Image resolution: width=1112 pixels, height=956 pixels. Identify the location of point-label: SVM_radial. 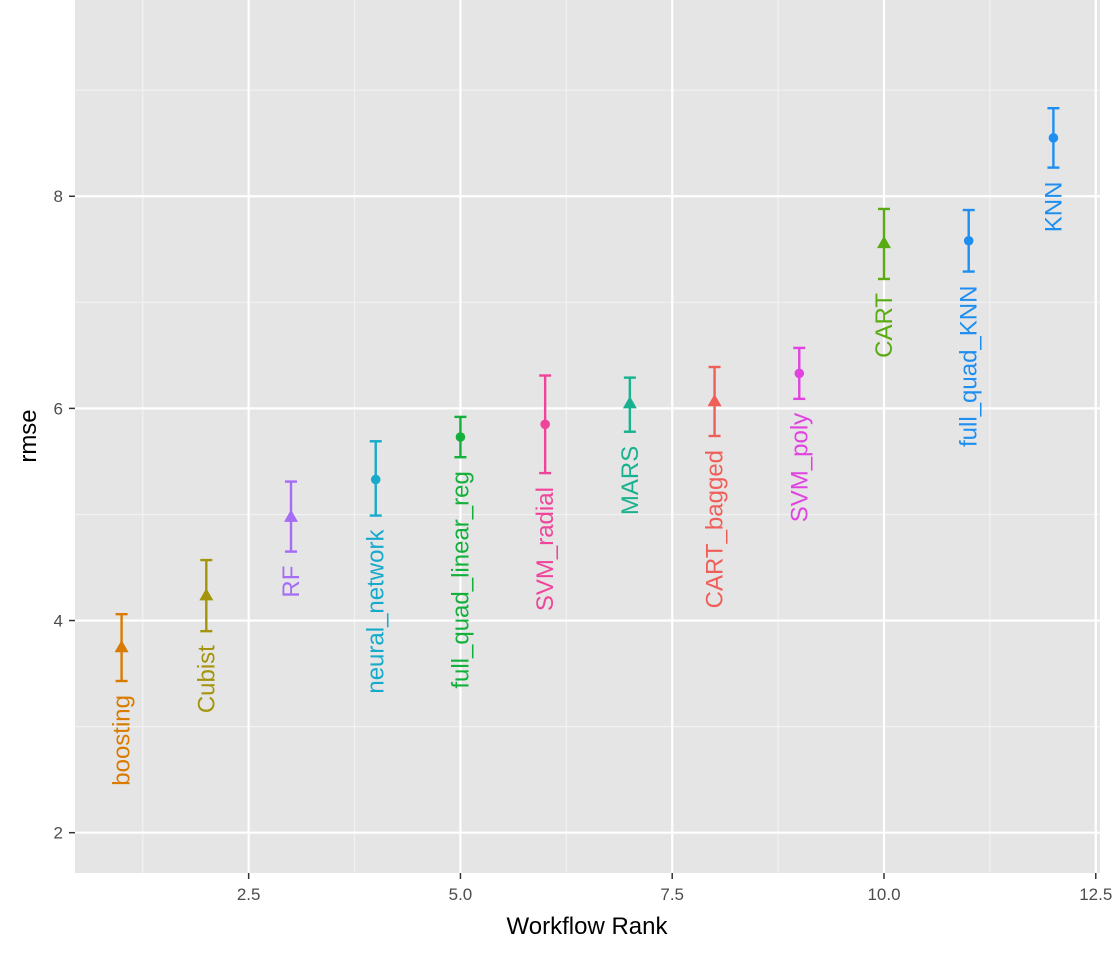
(545, 549).